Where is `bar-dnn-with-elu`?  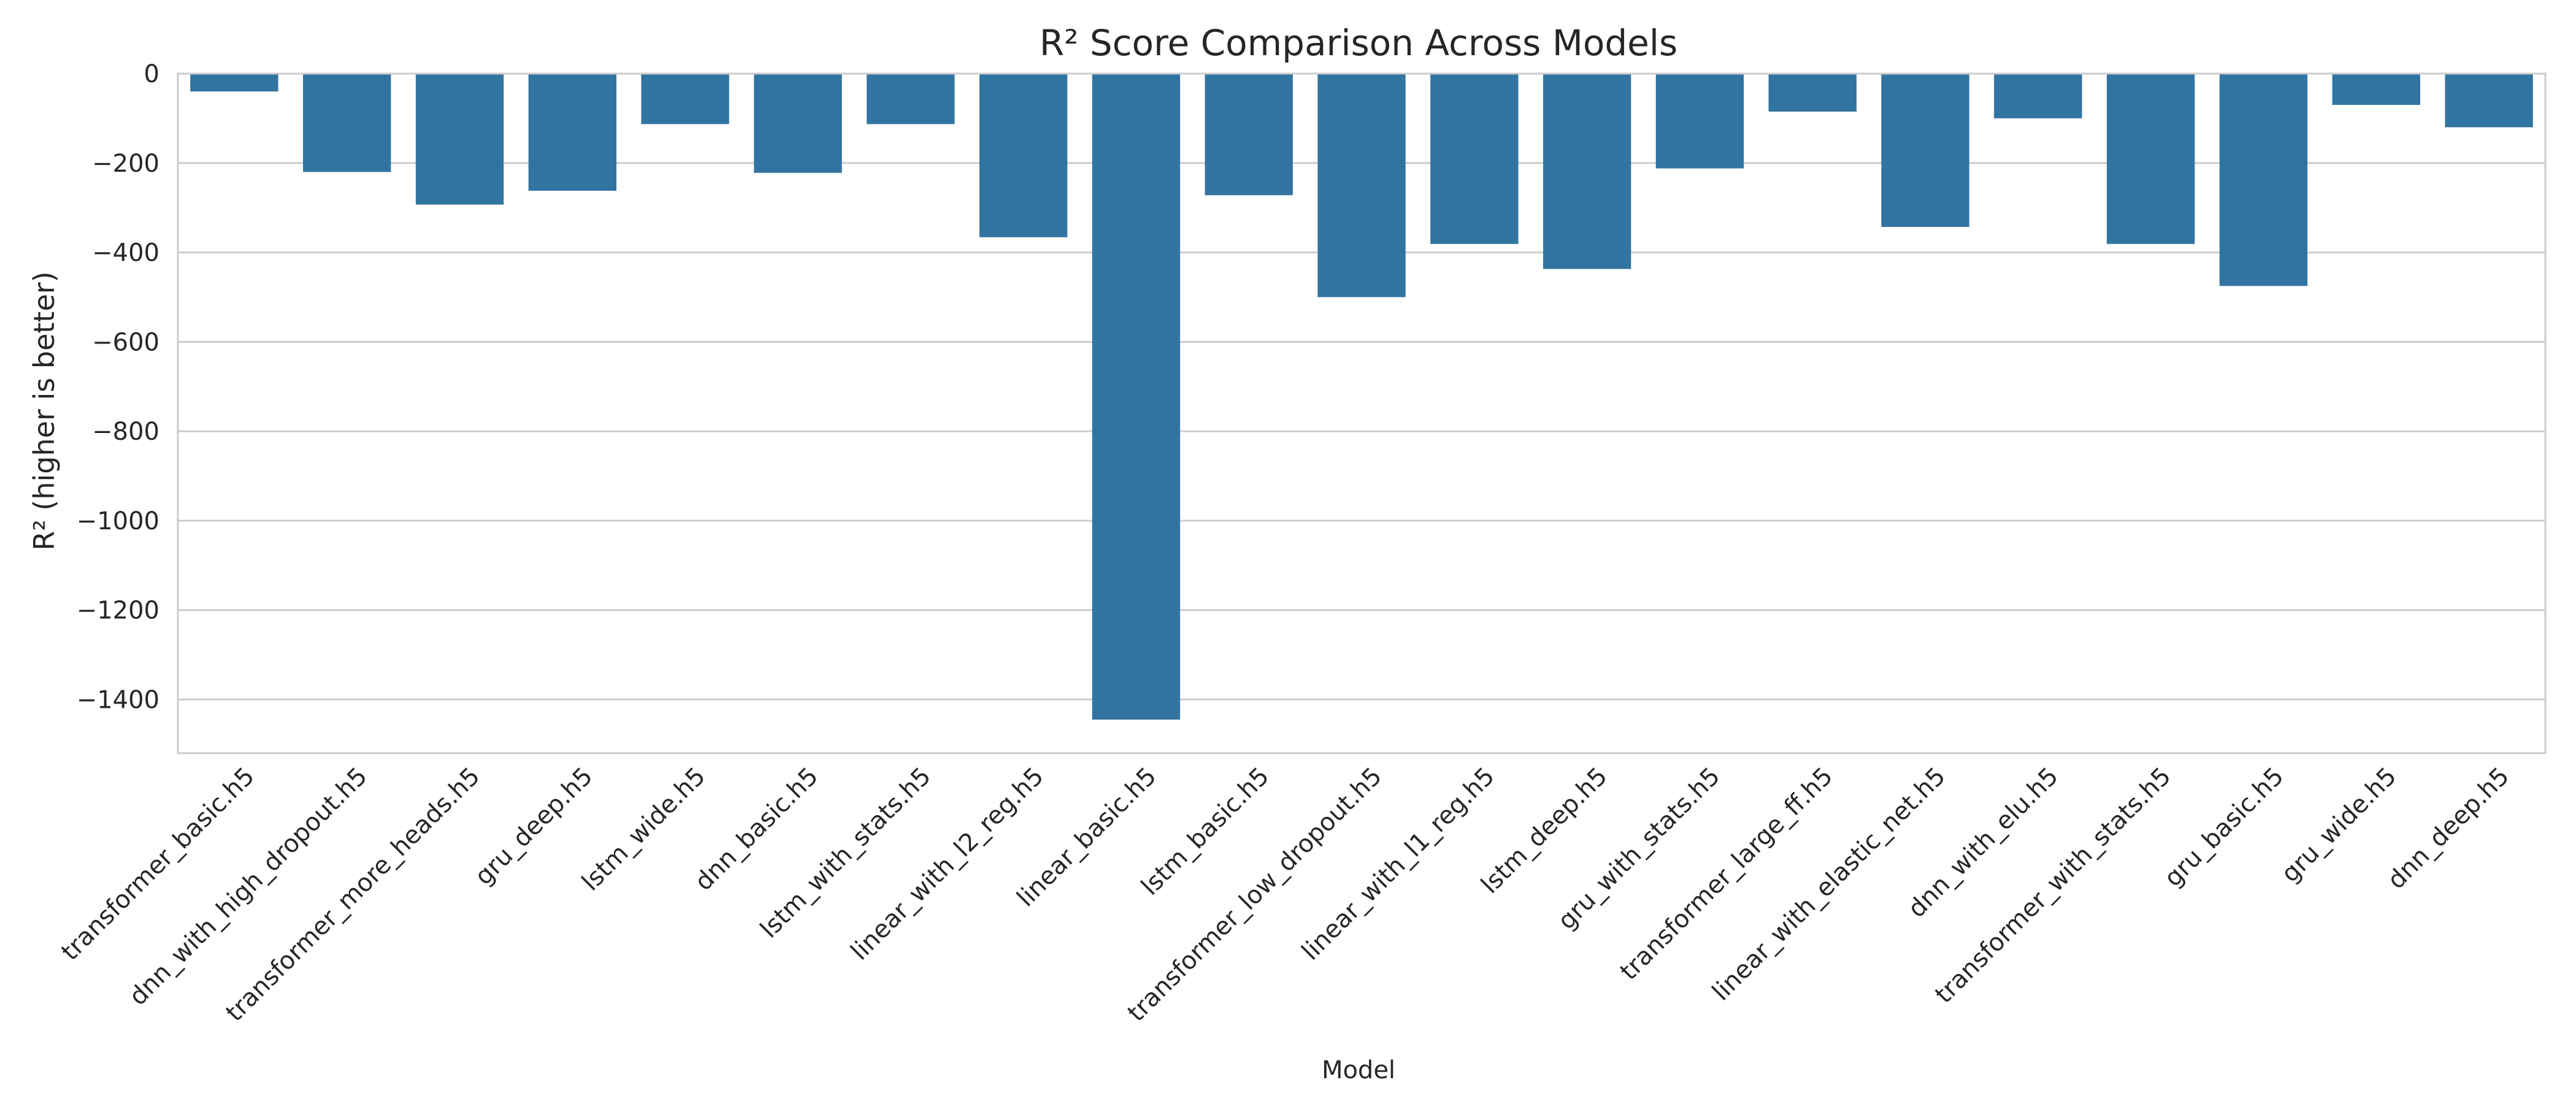 bar-dnn-with-elu is located at coordinates (2038, 96).